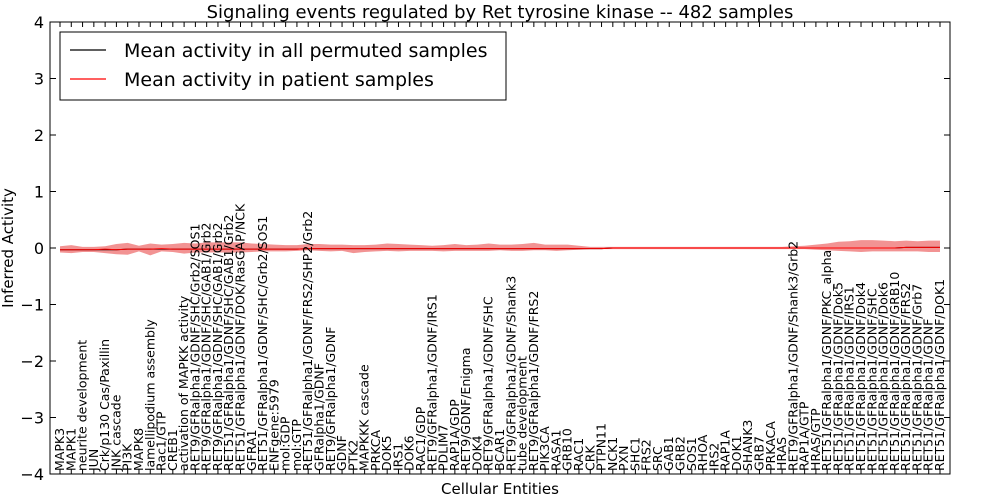  I want to click on y-tick-label: 1, so click(39, 192).